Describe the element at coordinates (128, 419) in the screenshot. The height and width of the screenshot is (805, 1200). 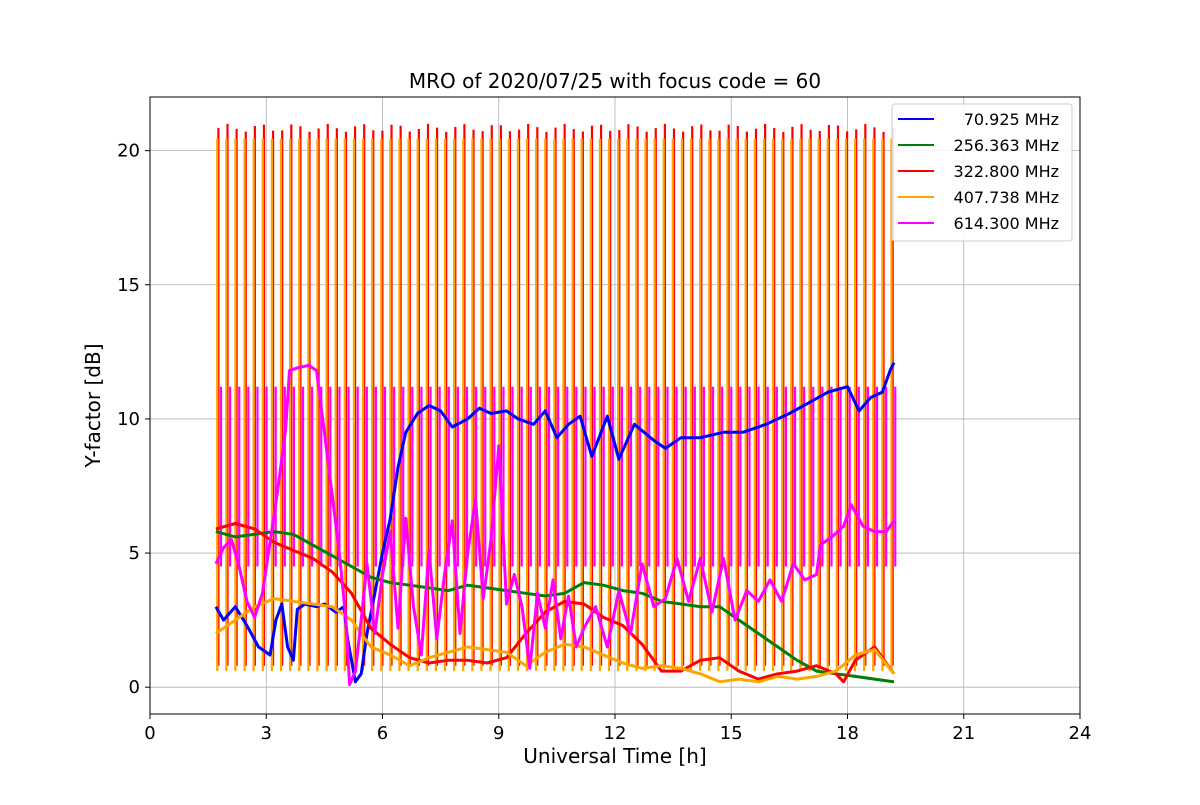
I see `y-tick-label: 10` at that location.